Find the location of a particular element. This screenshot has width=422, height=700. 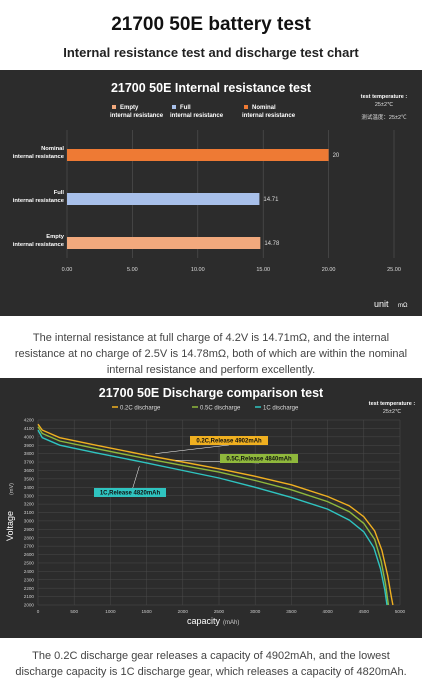

x-tick-label: 4000 is located at coordinates (327, 611).